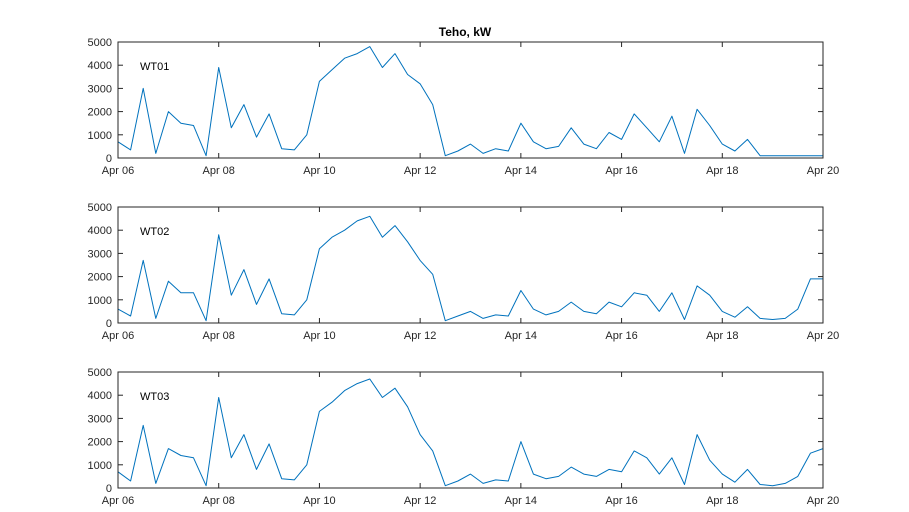 The height and width of the screenshot is (512, 909). Describe the element at coordinates (154, 232) in the screenshot. I see `panel-label: WT02` at that location.